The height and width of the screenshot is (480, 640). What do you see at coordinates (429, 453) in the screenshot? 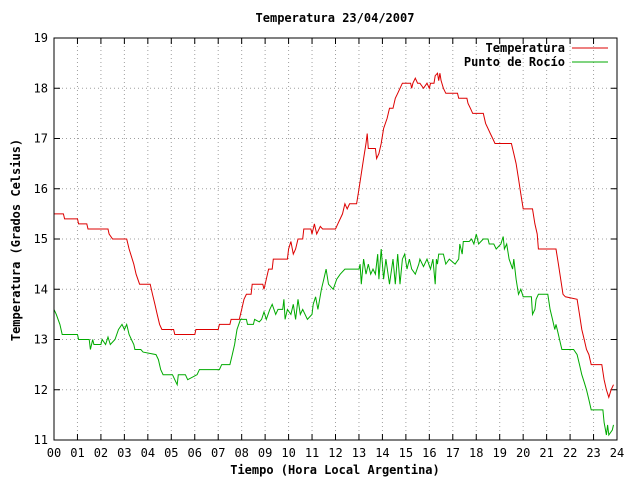
I see `x-tick-label: 16` at bounding box center [429, 453].